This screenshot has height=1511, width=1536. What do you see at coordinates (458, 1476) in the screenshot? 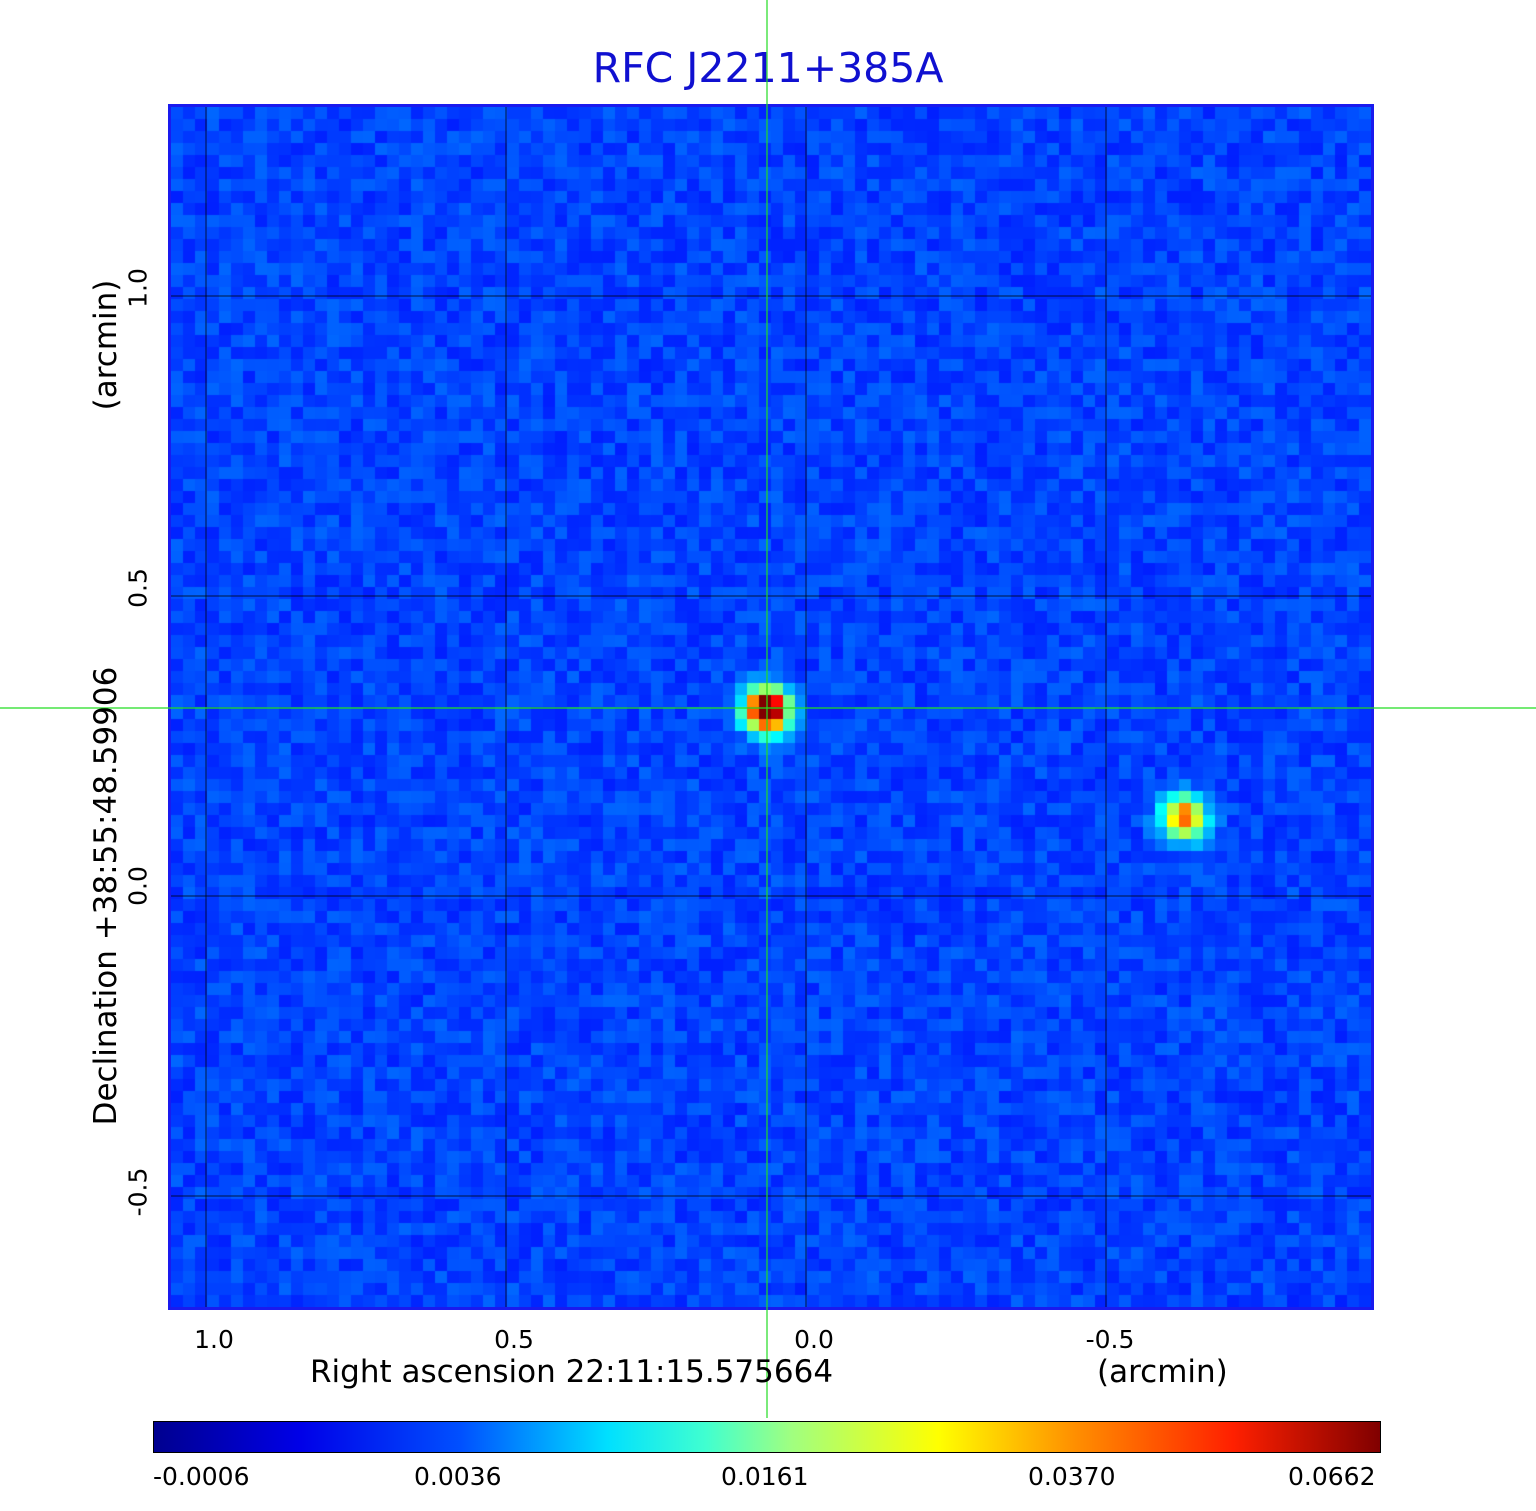
I see `colorbar-tick-label: 0.0036` at bounding box center [458, 1476].